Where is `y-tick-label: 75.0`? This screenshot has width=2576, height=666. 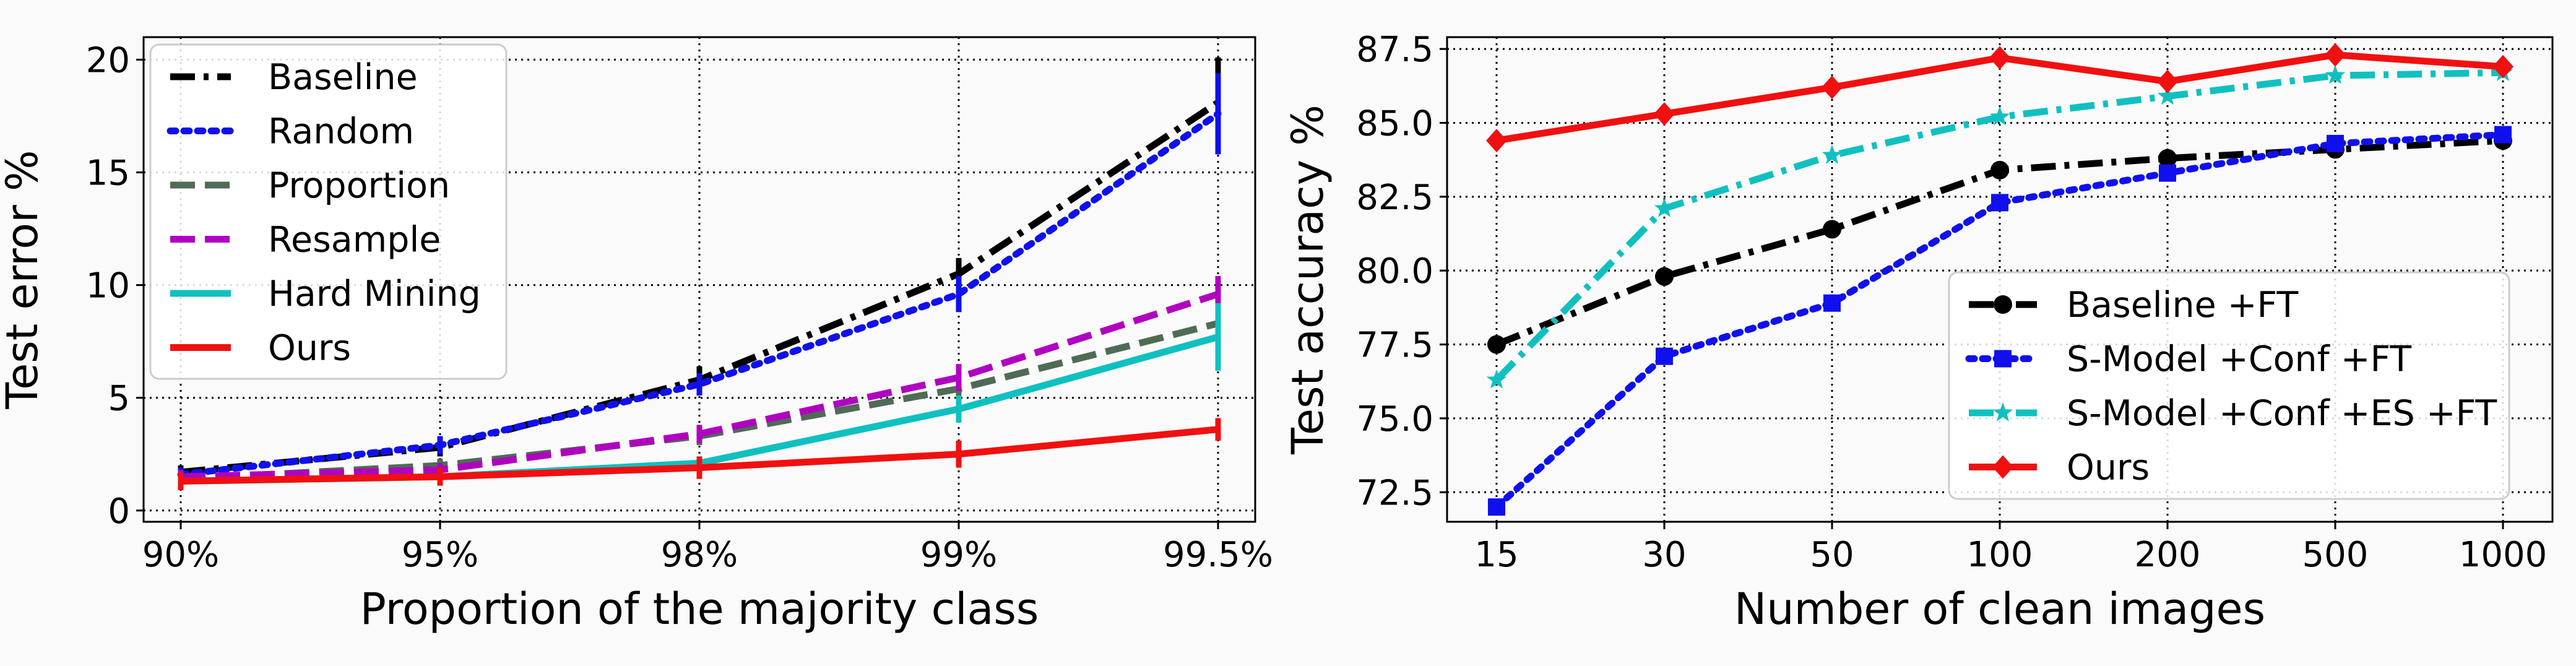
y-tick-label: 75.0 is located at coordinates (1394, 419).